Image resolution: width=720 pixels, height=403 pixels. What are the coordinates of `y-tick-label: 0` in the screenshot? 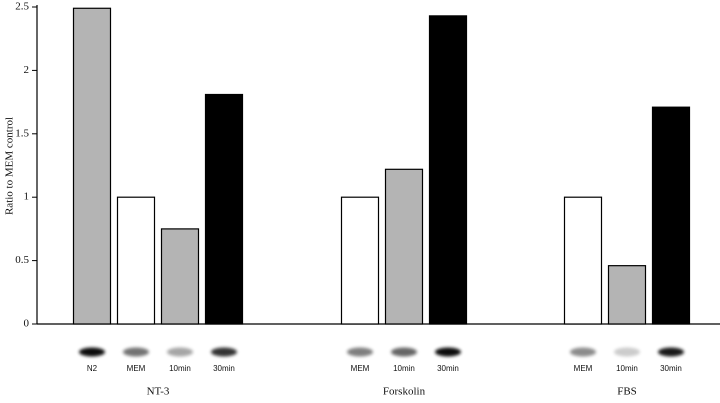 It's located at (27, 324).